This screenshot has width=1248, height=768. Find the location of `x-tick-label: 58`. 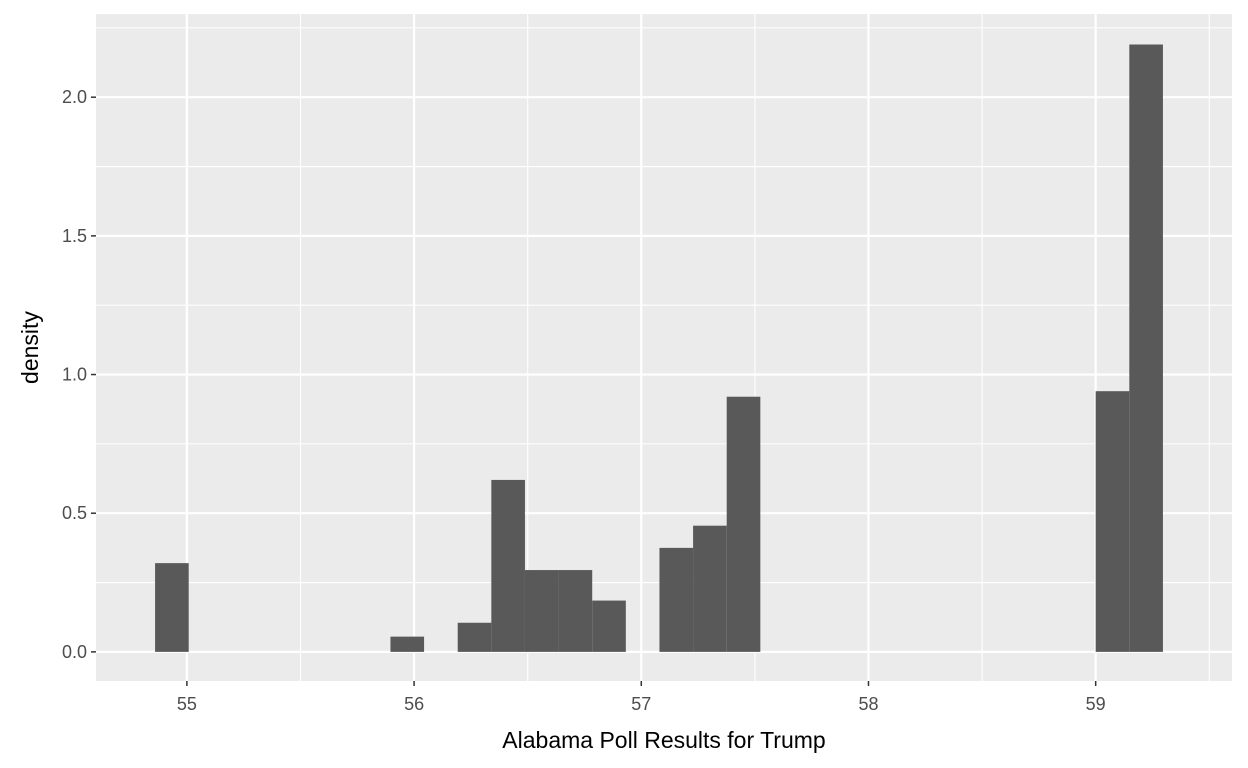

x-tick-label: 58 is located at coordinates (868, 704).